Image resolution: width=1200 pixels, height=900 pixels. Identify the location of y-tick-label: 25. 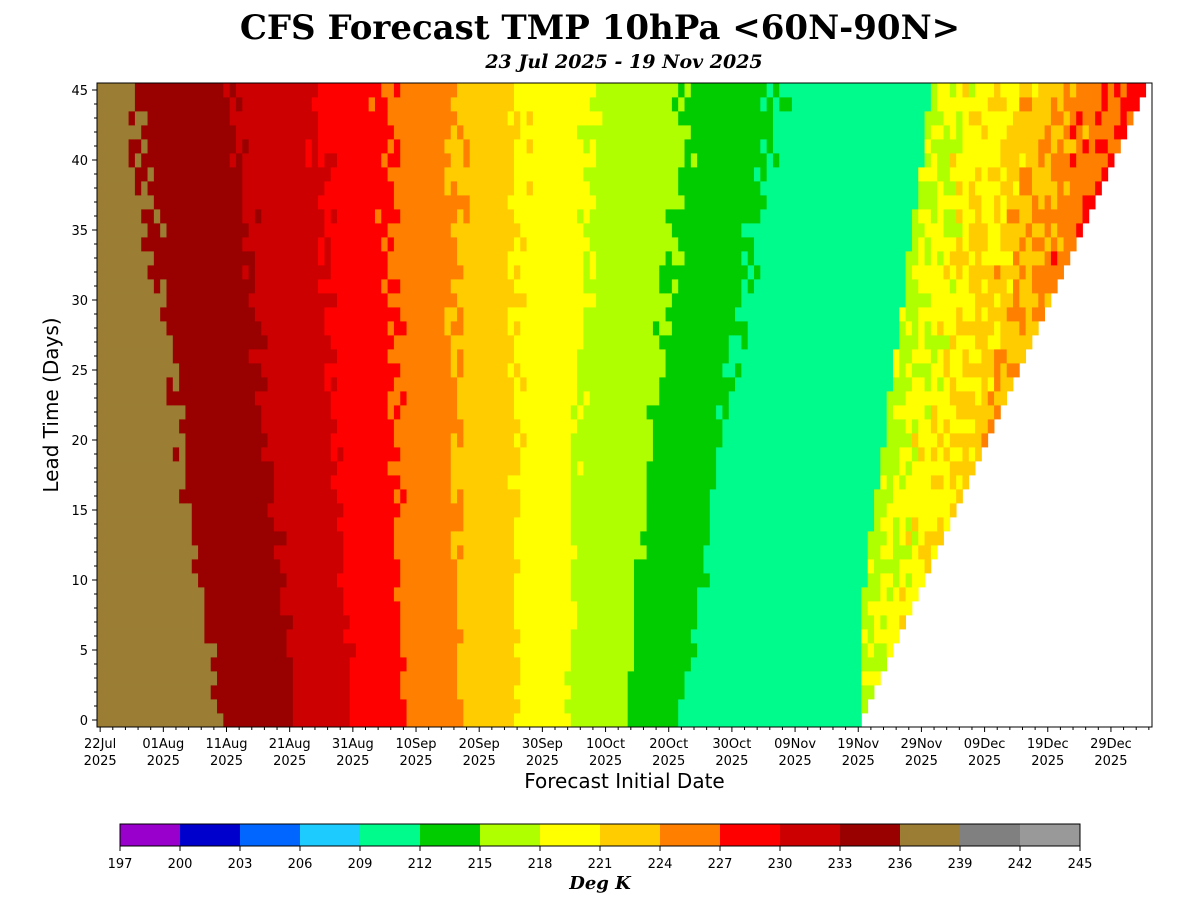
(79, 371).